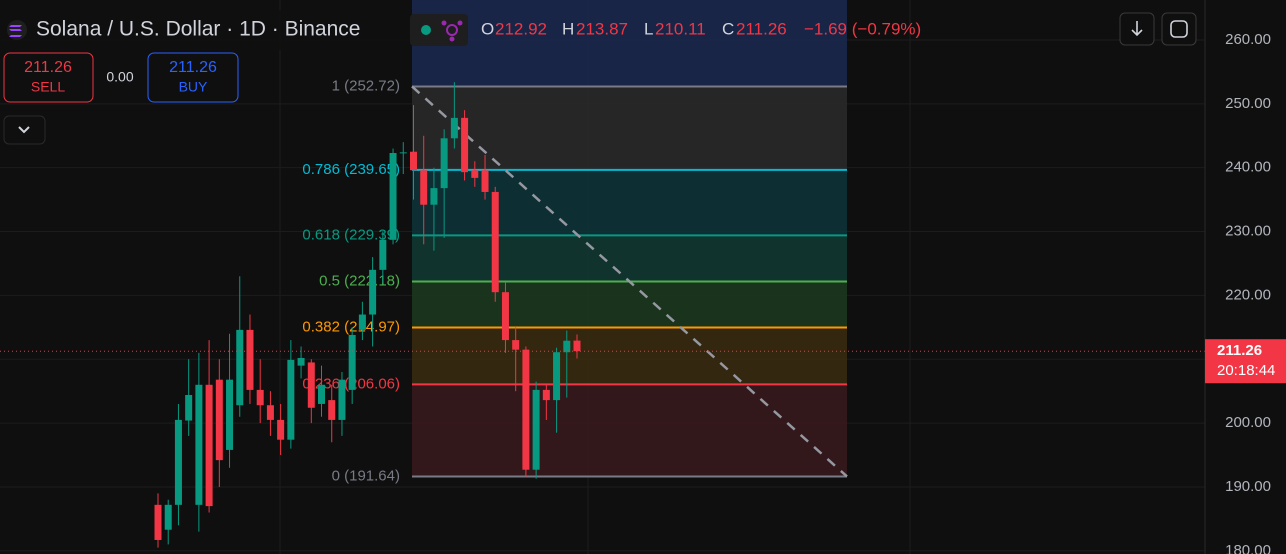  I want to click on fx-icon-ring, so click(452, 30).